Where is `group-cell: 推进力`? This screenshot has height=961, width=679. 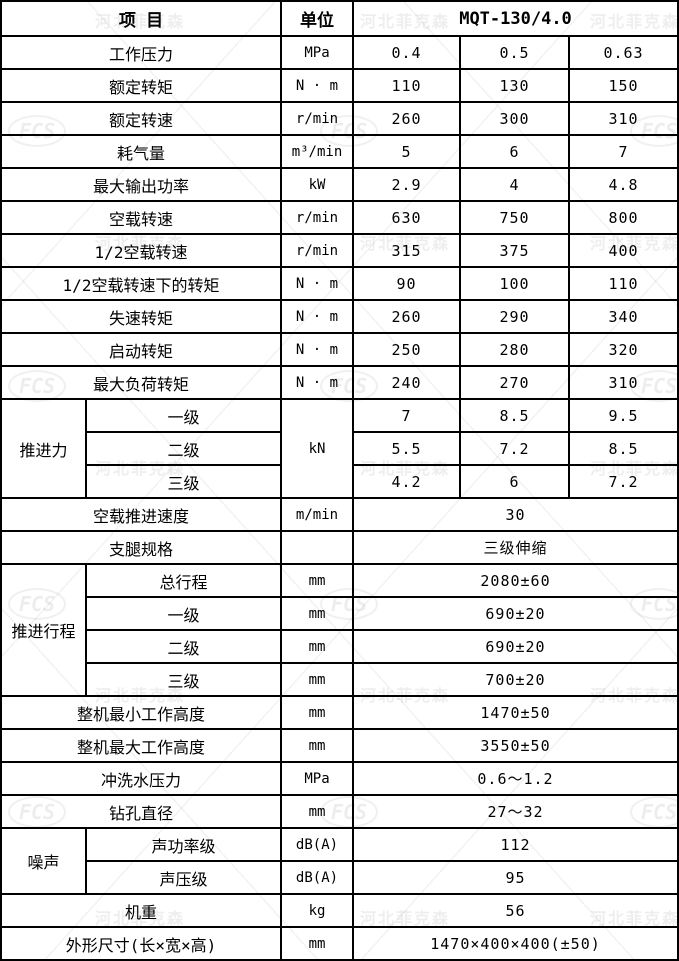 group-cell: 推进力 is located at coordinates (43, 448).